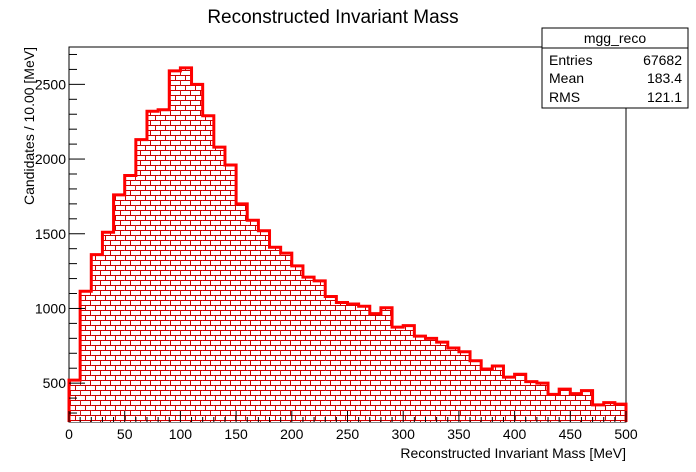  What do you see at coordinates (125, 434) in the screenshot?
I see `x-tick-label: 50` at bounding box center [125, 434].